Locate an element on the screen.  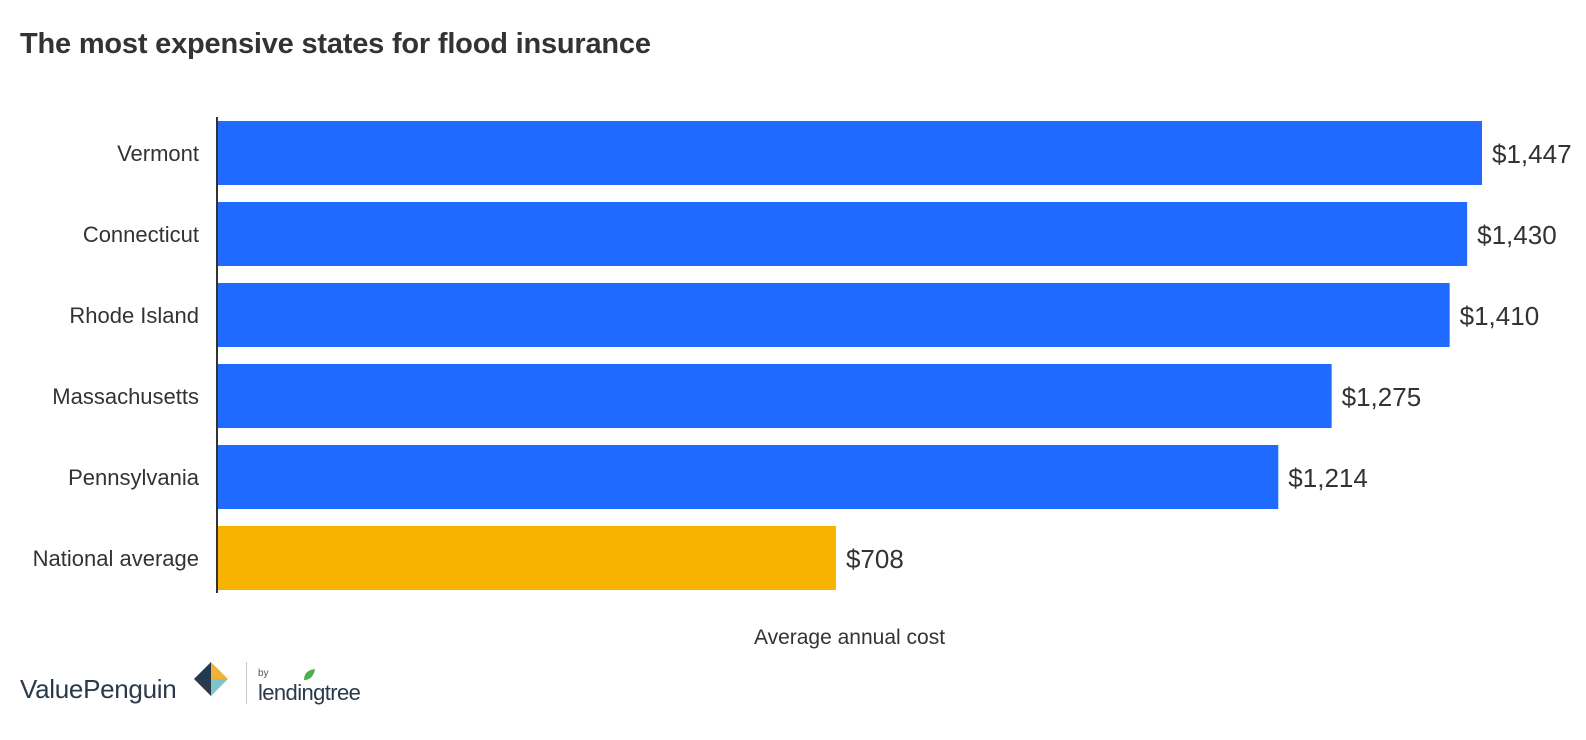
bar-vermont is located at coordinates (849, 153).